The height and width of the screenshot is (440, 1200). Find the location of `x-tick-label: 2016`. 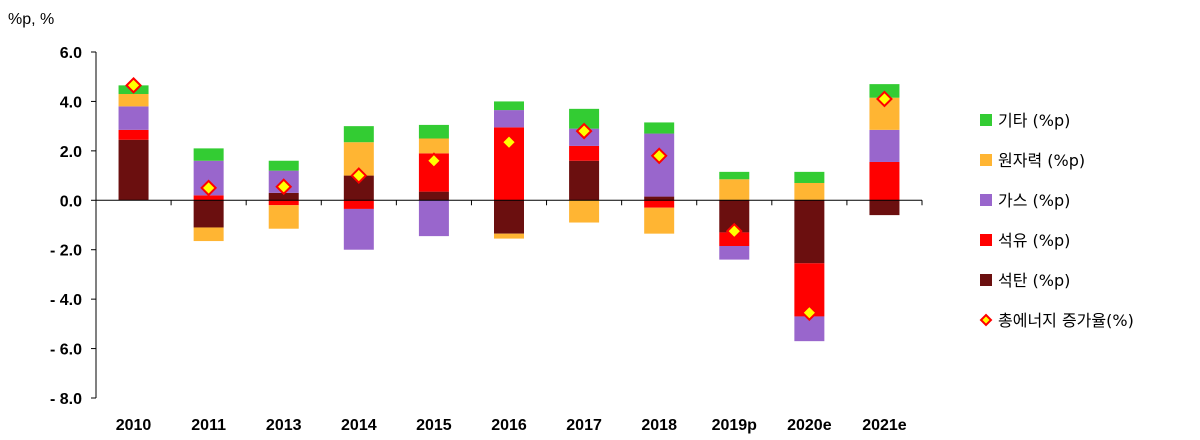

x-tick-label: 2016 is located at coordinates (509, 425).